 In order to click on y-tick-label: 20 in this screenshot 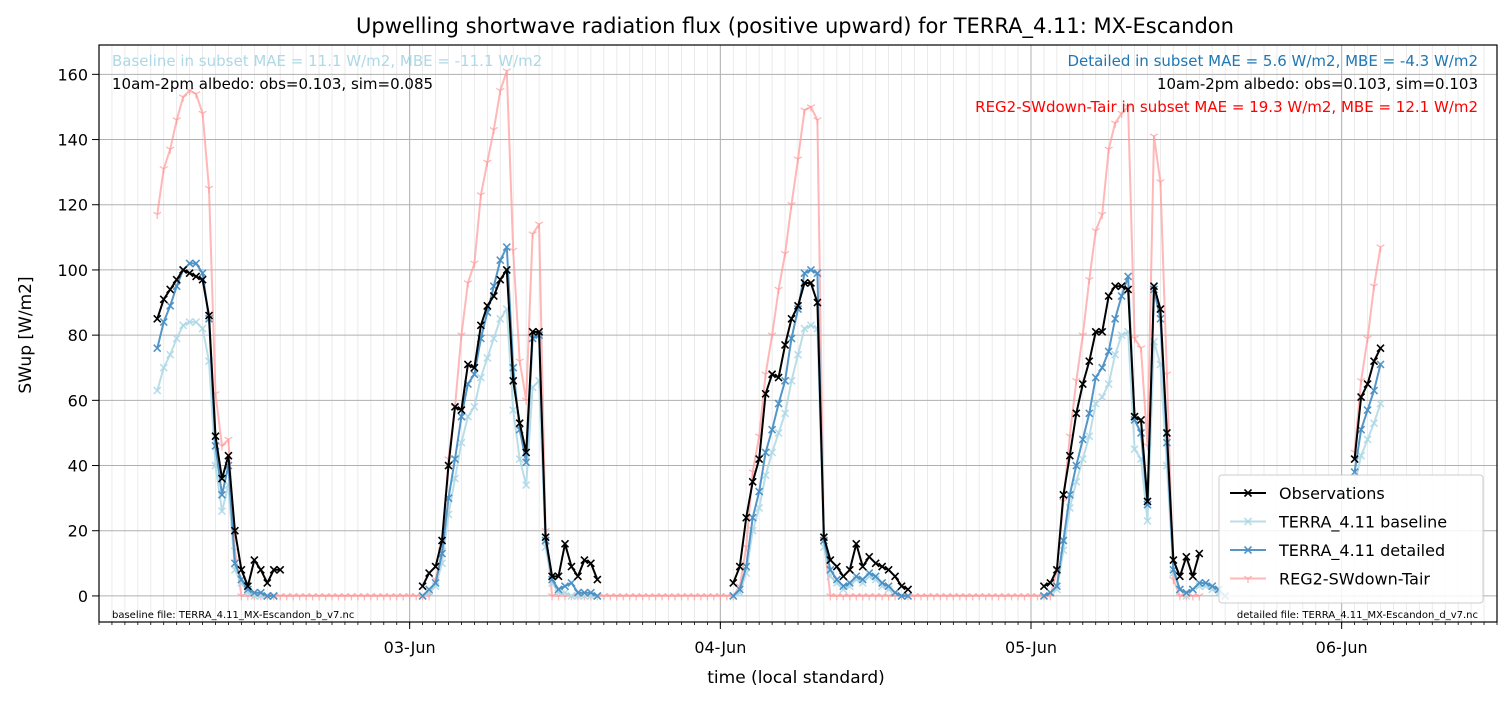, I will do `click(78, 531)`.